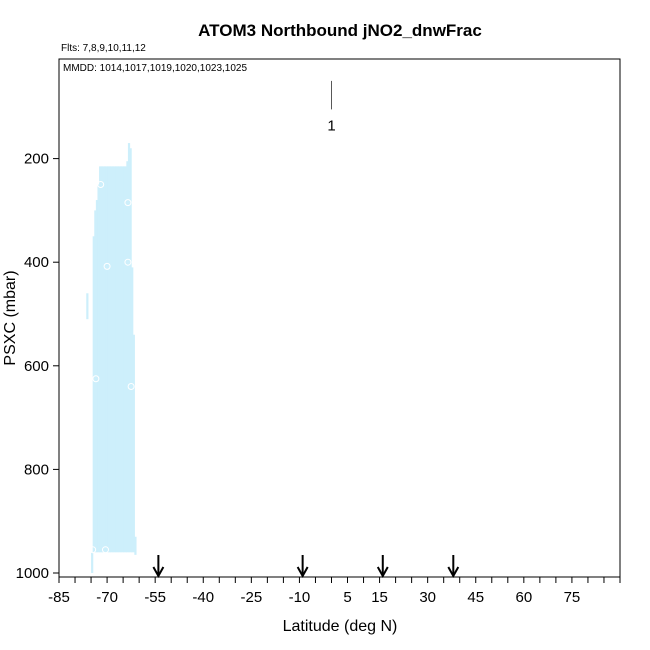 Image resolution: width=650 pixels, height=650 pixels. What do you see at coordinates (155, 68) in the screenshot?
I see `dates-label: MMDD: 1014,1017,1019,1020,1023,1025` at bounding box center [155, 68].